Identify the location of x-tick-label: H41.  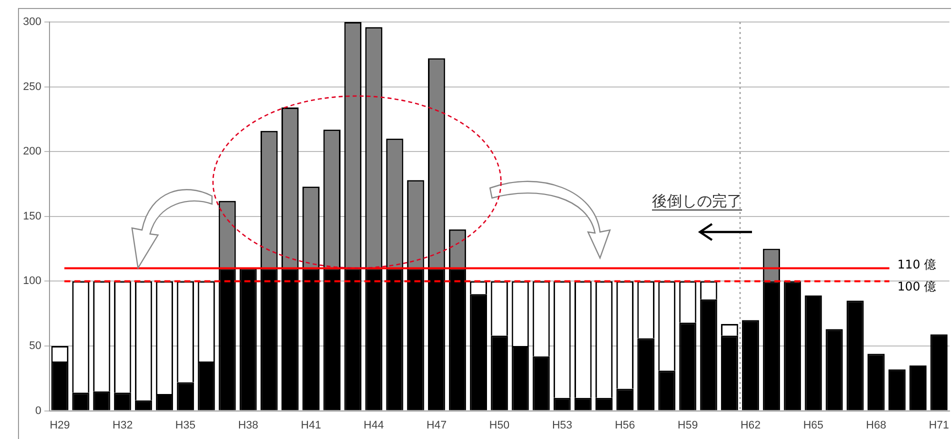
(311, 425).